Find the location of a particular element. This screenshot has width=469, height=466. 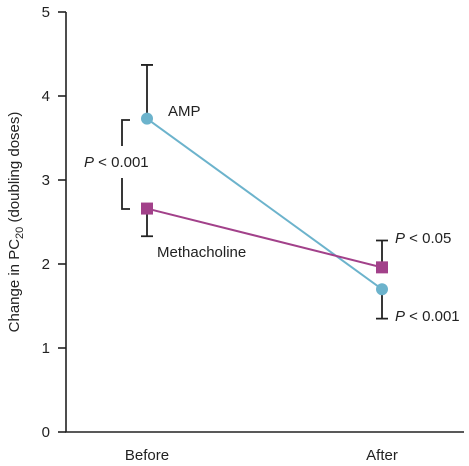

annotation-after-lower-p-italic: P is located at coordinates (400, 316).